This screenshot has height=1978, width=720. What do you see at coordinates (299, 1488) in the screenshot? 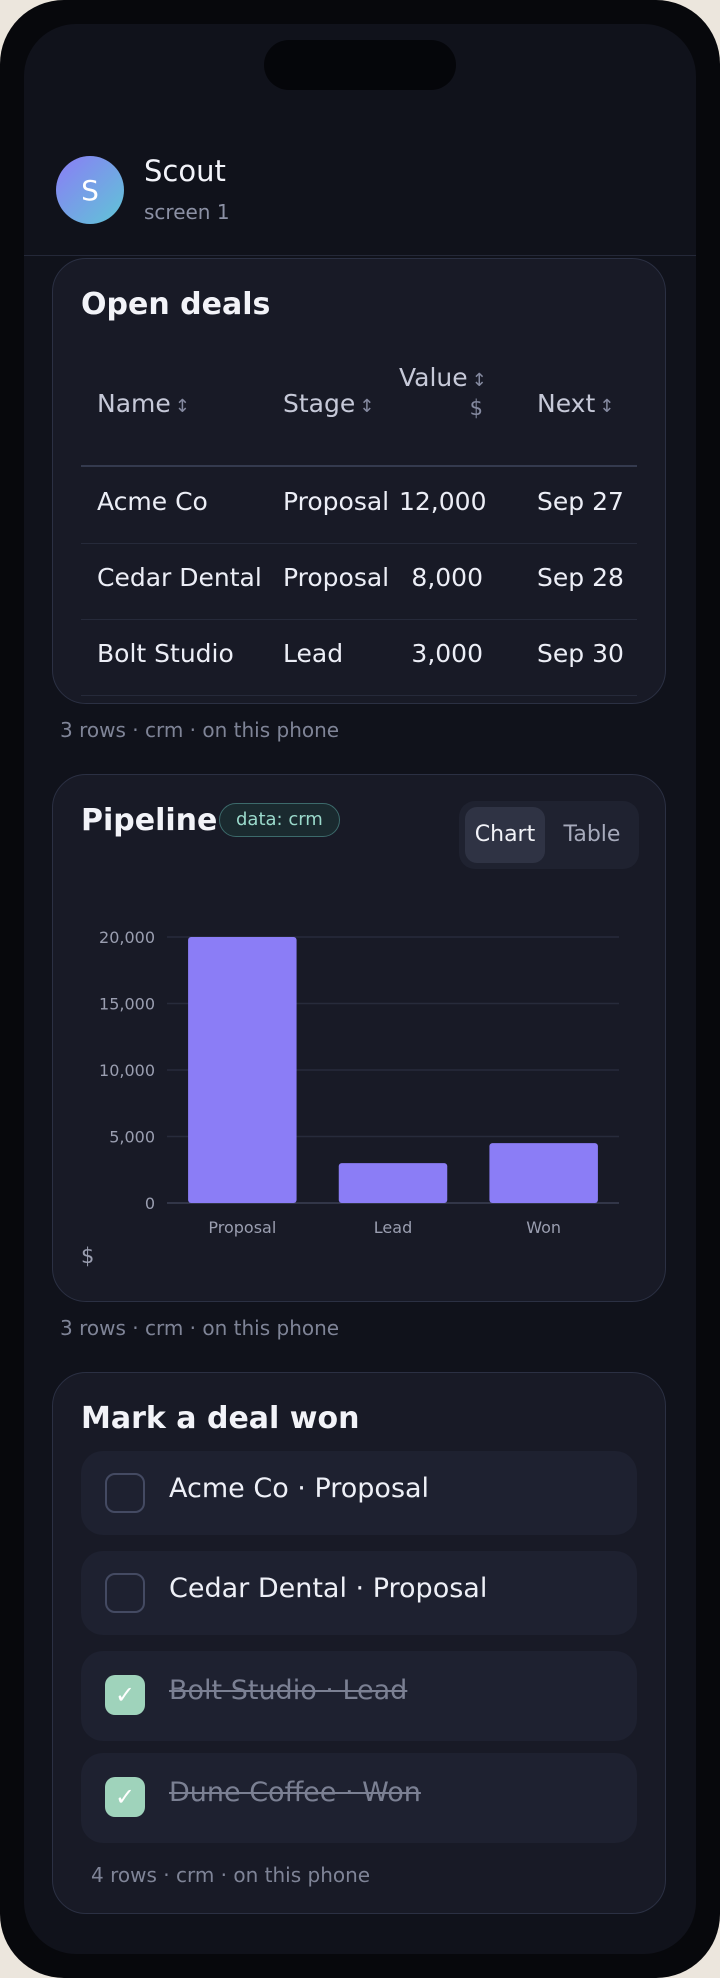
I see `task-label: Acme Co · Proposal` at bounding box center [299, 1488].